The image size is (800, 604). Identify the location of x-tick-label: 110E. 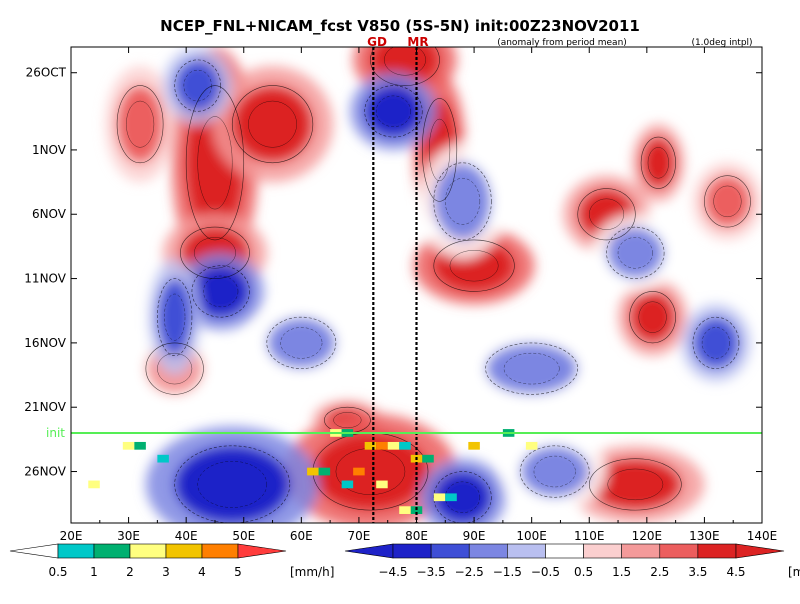
(589, 536).